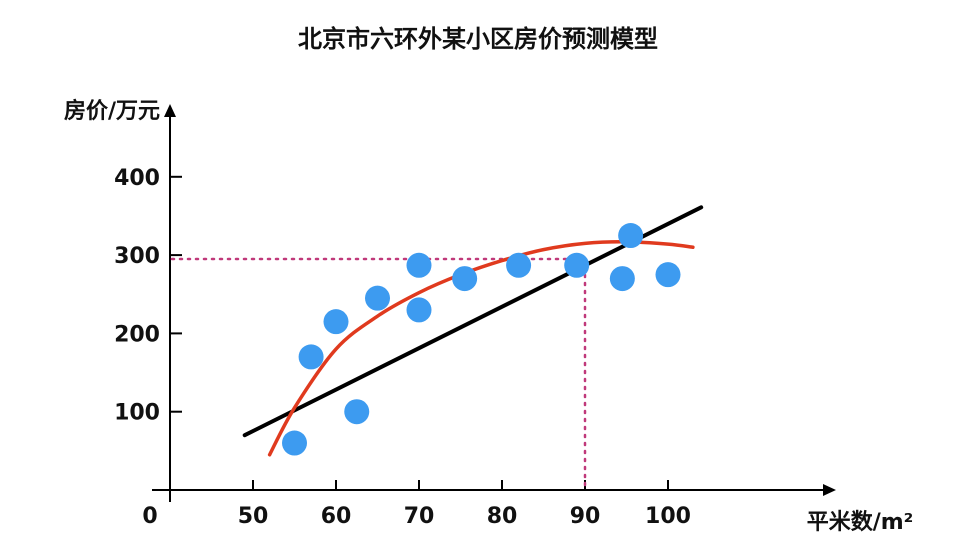 This screenshot has width=956, height=545. Describe the element at coordinates (478, 39) in the screenshot. I see `chart-title: 北京市六环外某小区房价预测模型` at that location.